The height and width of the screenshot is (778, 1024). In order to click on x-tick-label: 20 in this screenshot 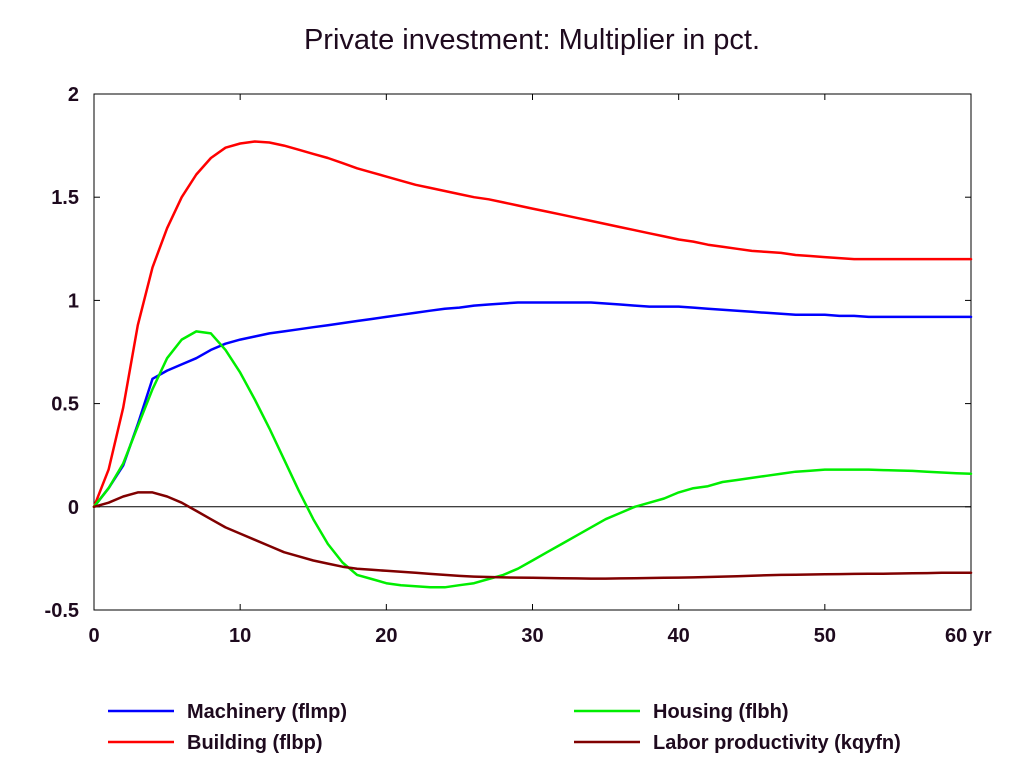, I will do `click(386, 636)`.